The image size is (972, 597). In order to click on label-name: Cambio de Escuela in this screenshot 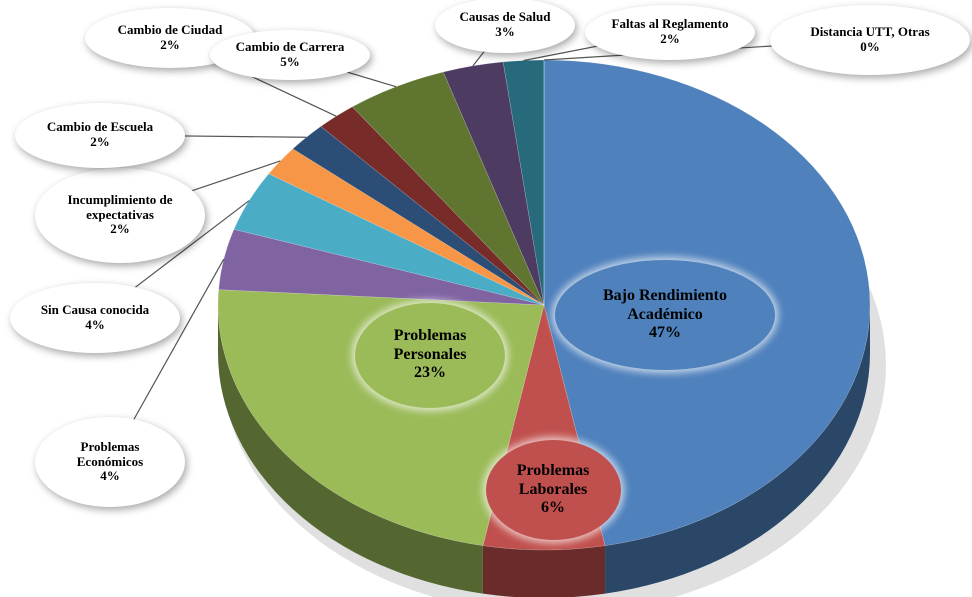, I will do `click(100, 127)`.